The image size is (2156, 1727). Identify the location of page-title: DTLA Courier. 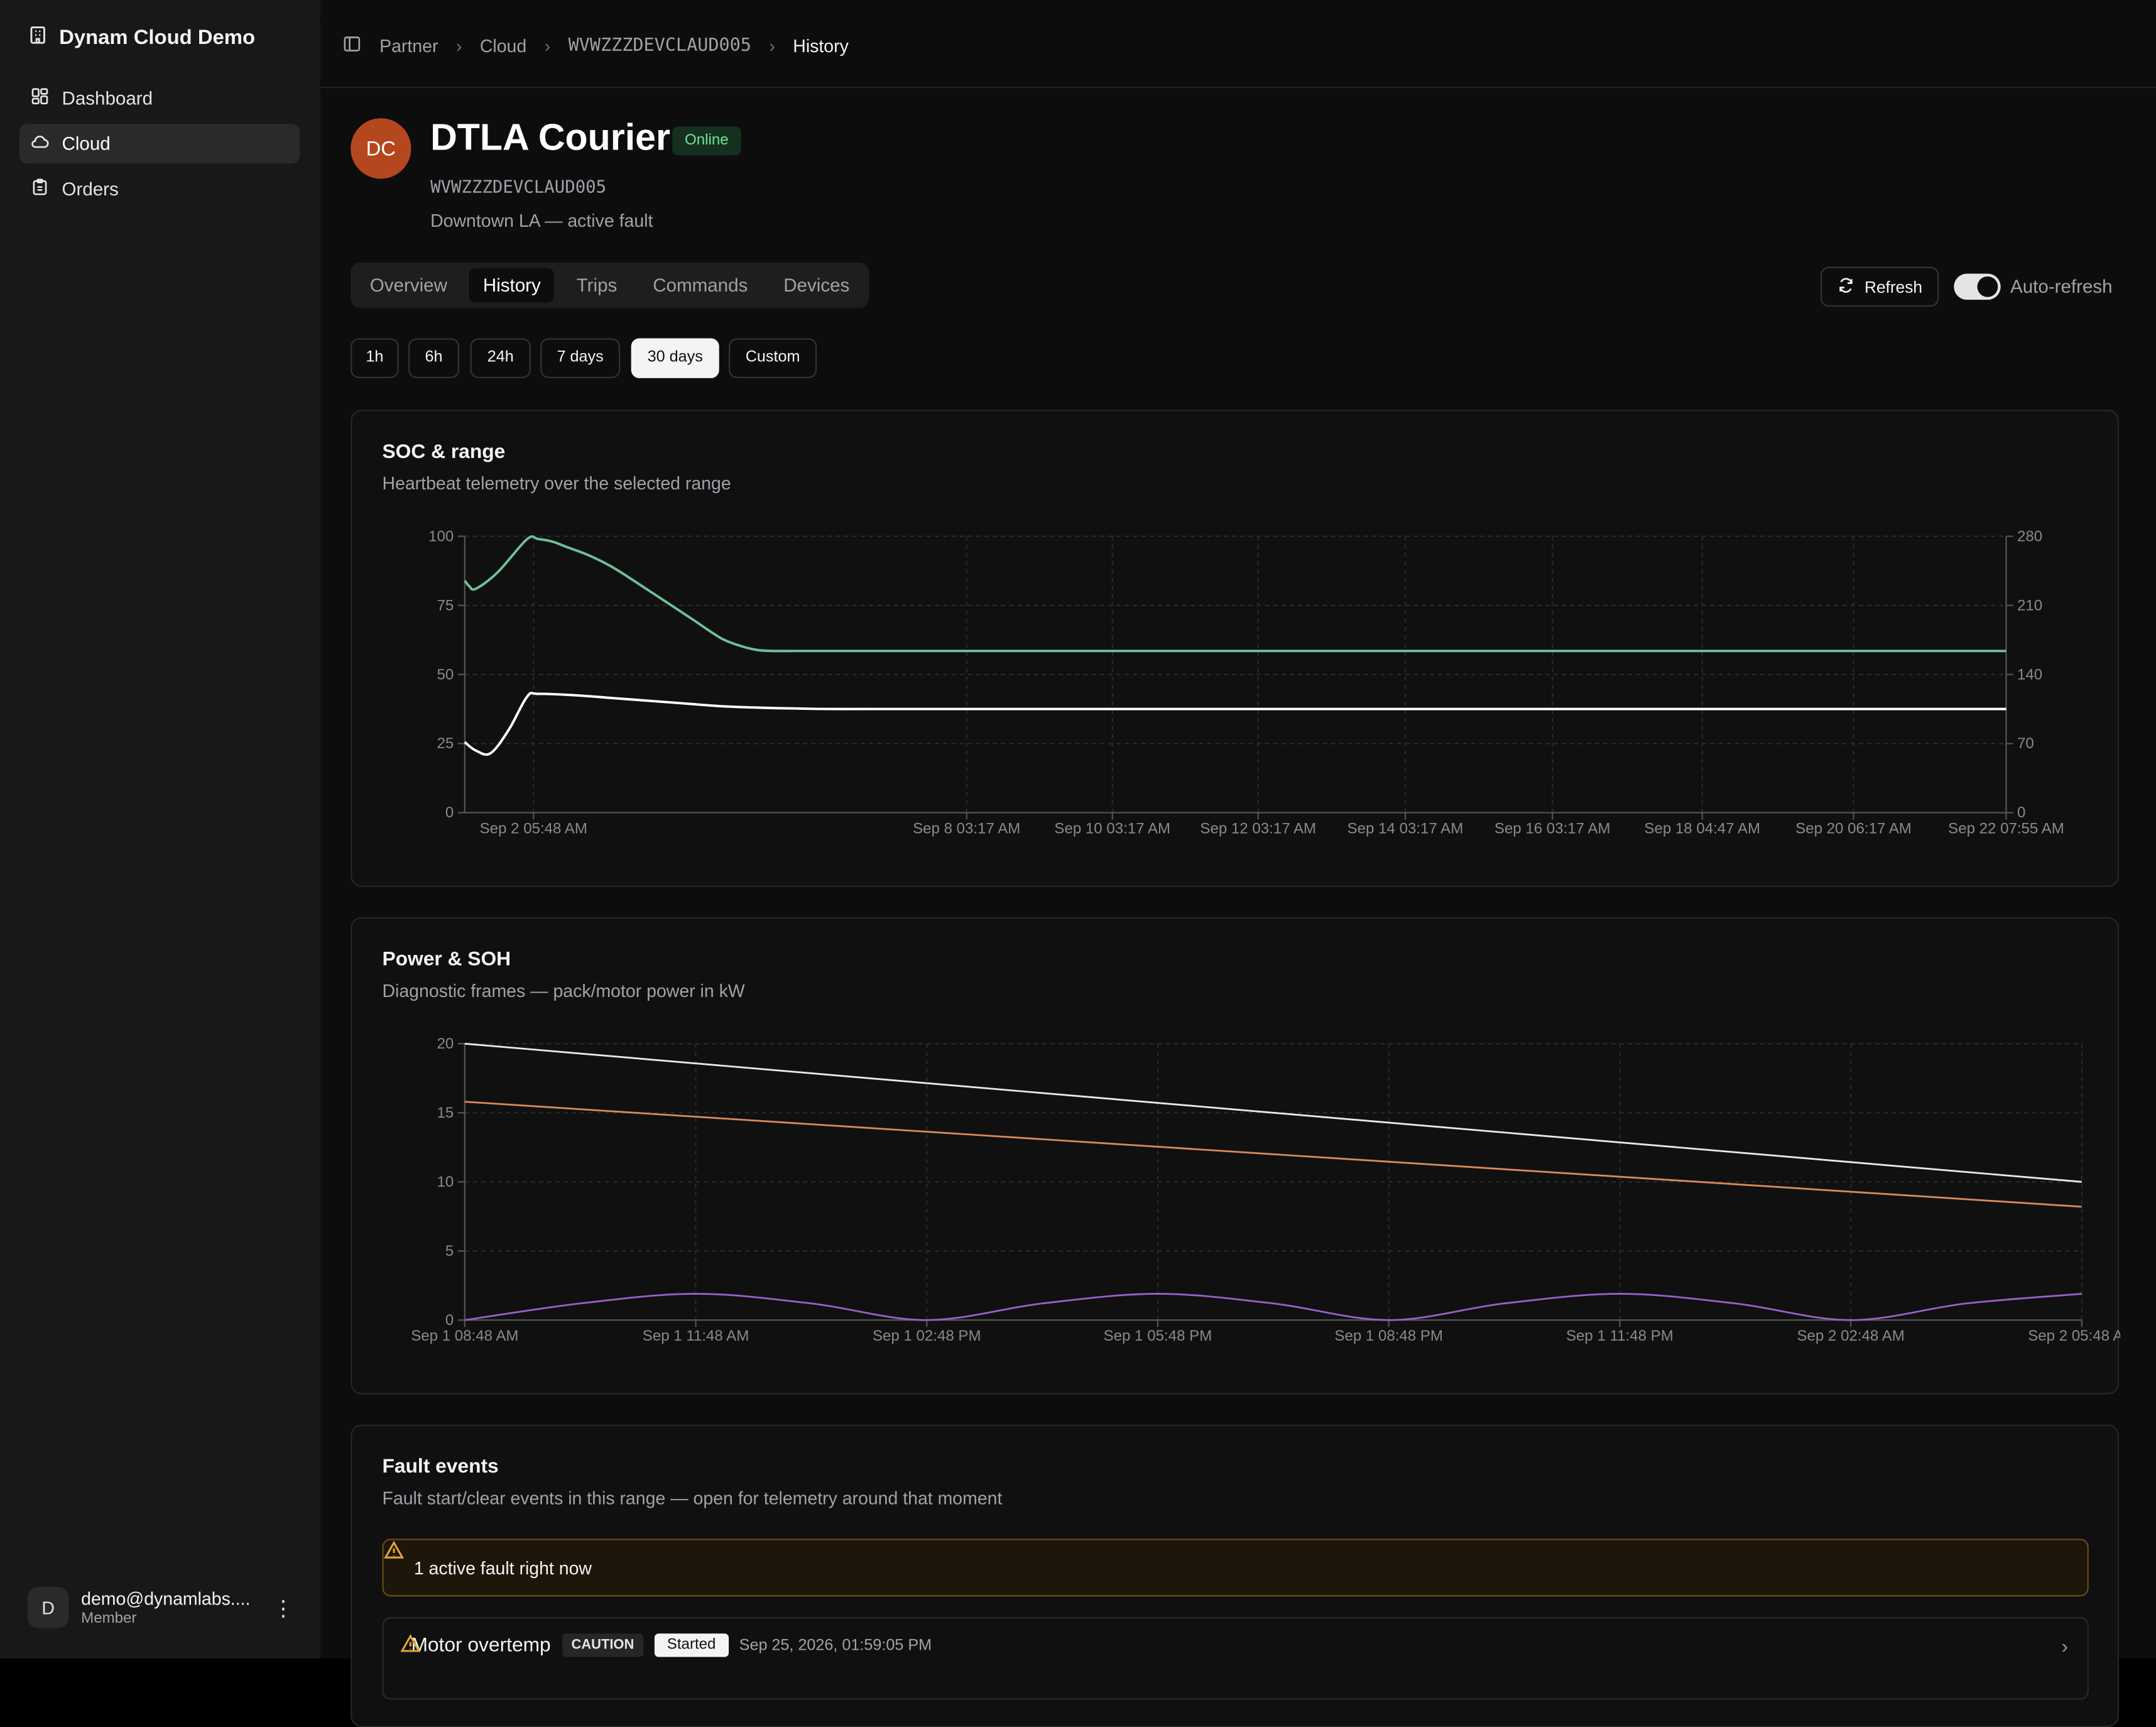
(550, 138).